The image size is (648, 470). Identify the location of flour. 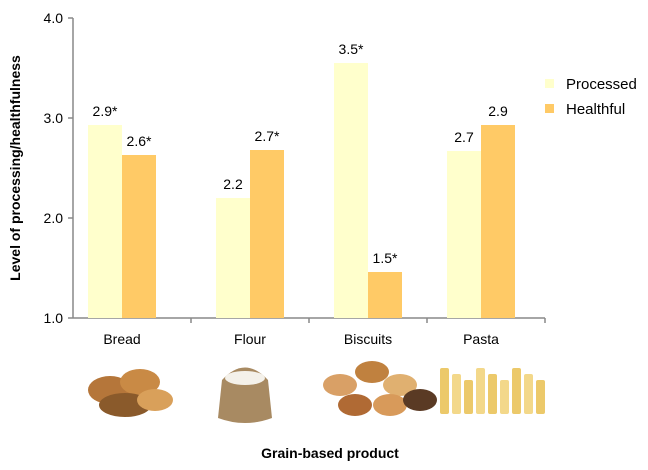
(245, 378).